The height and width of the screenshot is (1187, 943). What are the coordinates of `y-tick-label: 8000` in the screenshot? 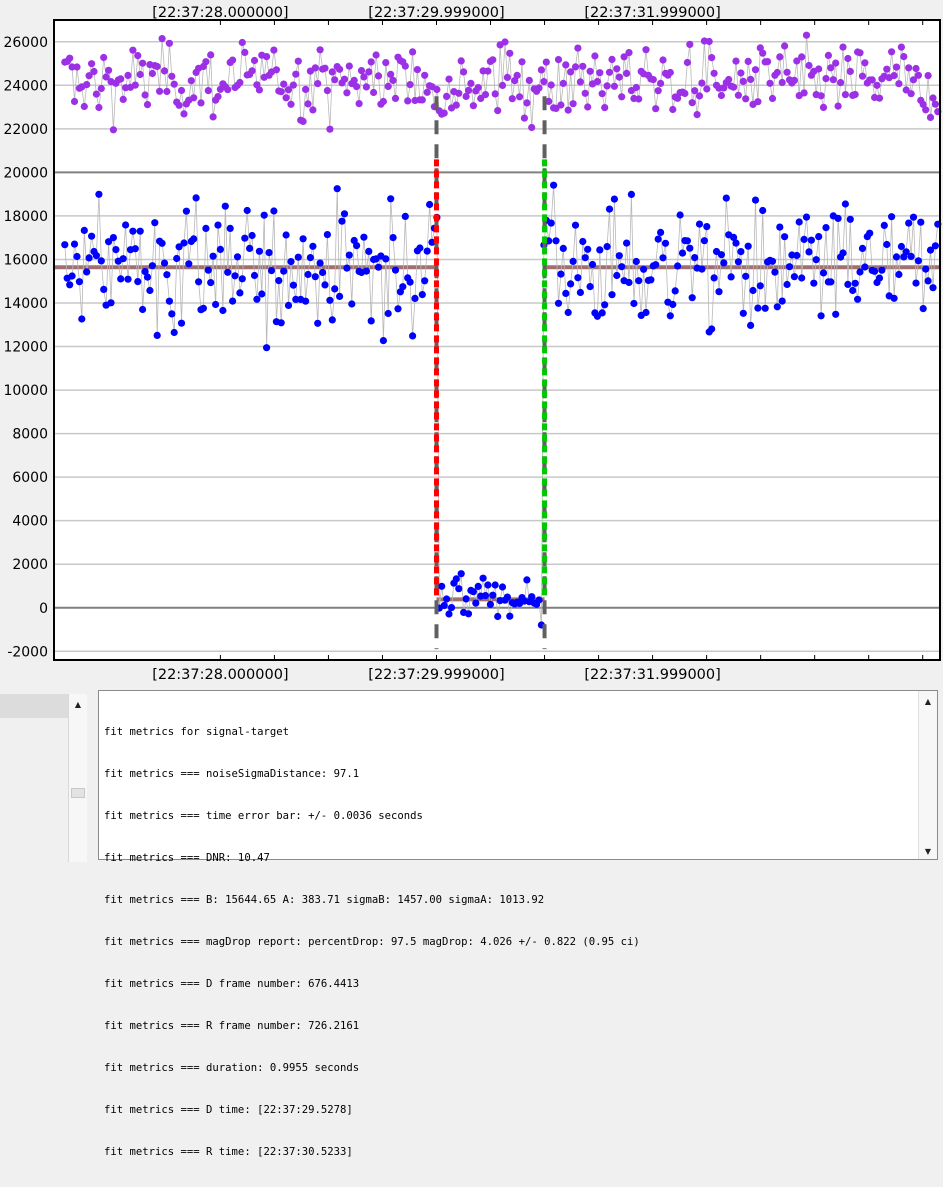 It's located at (30, 435).